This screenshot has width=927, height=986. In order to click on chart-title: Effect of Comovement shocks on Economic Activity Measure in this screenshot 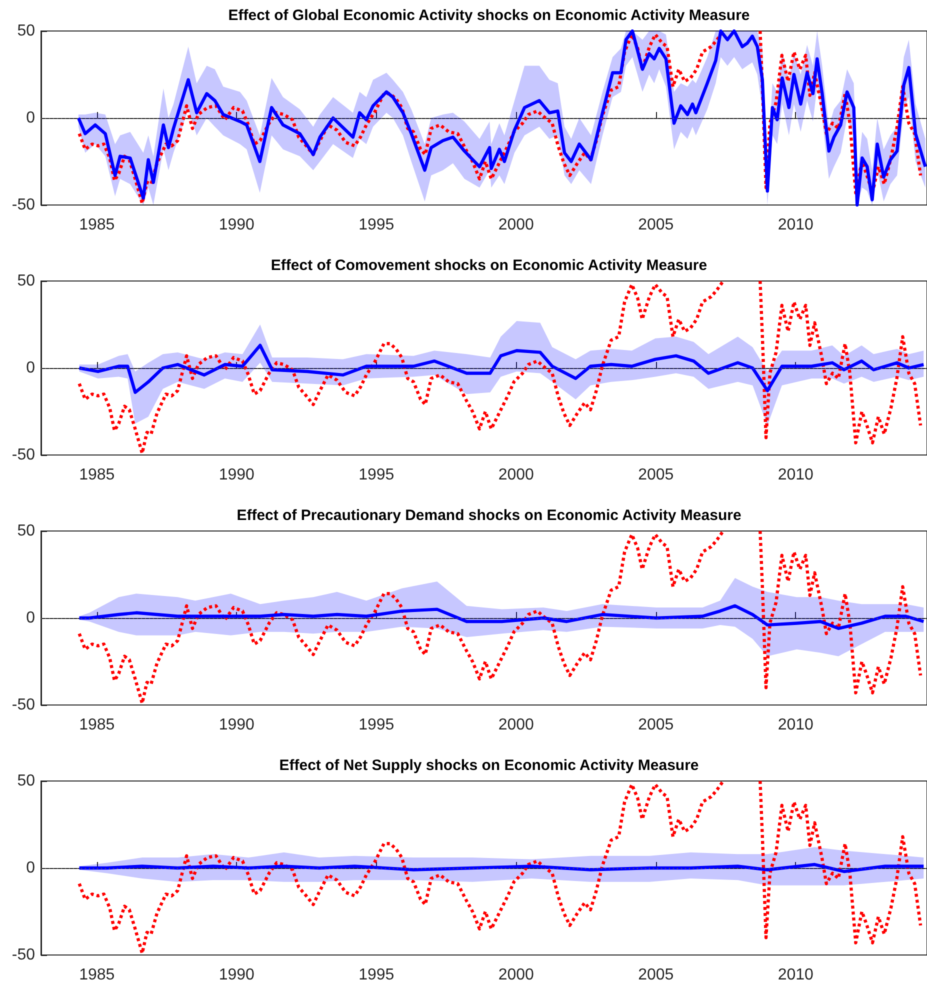, I will do `click(489, 265)`.